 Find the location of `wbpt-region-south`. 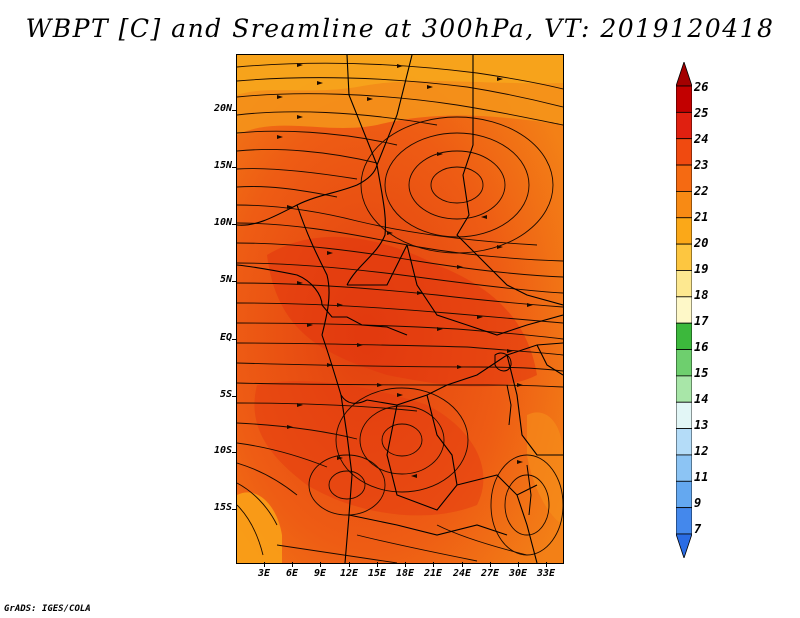

wbpt-region-south is located at coordinates (369, 448).